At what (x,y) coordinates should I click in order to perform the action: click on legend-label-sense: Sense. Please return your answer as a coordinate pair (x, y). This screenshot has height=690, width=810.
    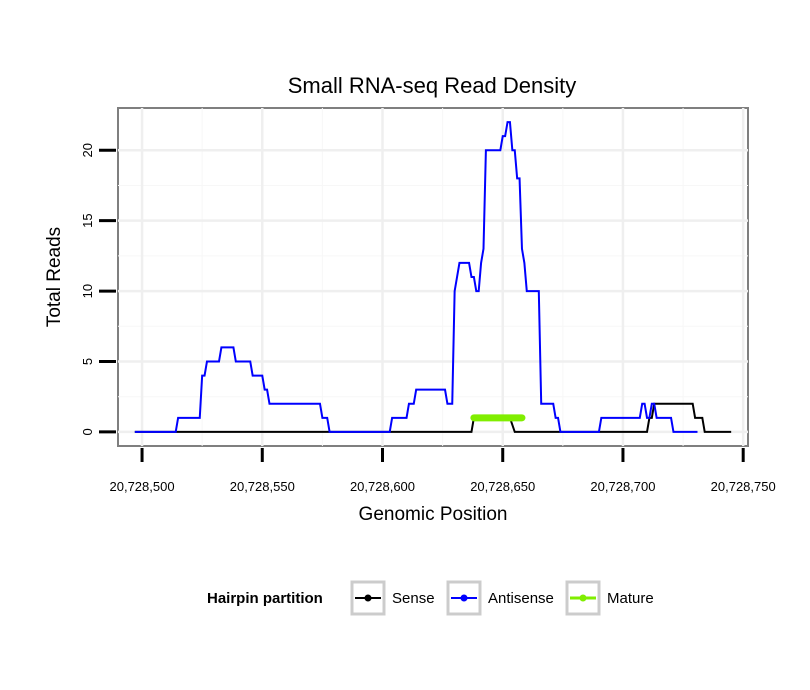
    Looking at the image, I should click on (413, 598).